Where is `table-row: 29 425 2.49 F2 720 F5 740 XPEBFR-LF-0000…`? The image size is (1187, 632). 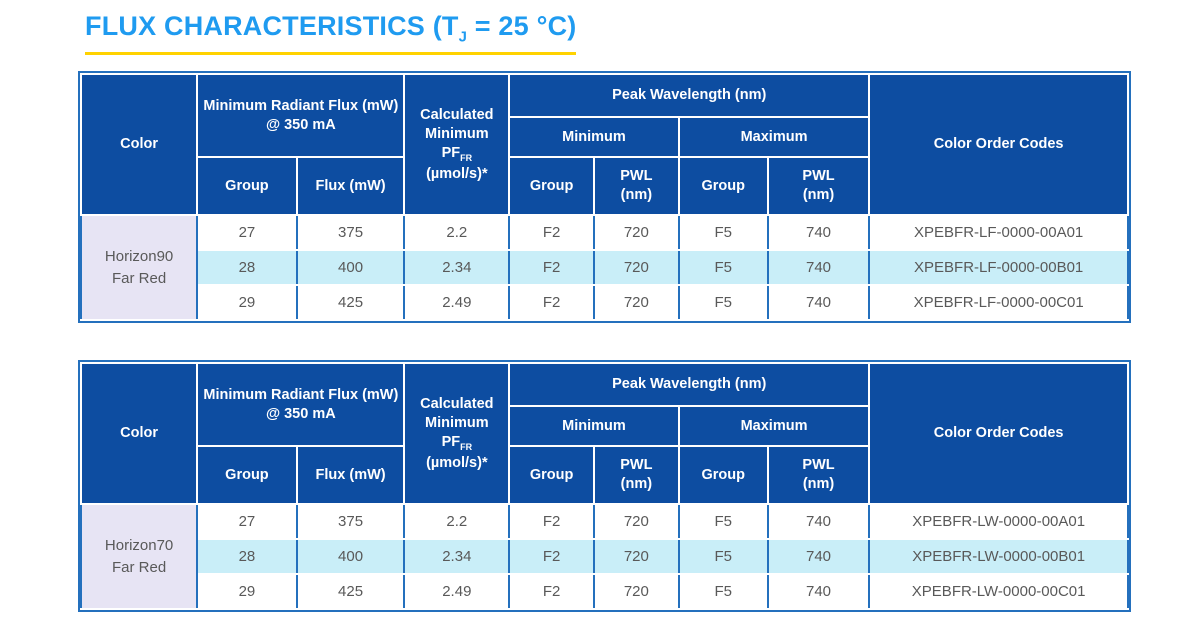
table-row: 29 425 2.49 F2 720 F5 740 XPEBFR-LF-0000… is located at coordinates (605, 303).